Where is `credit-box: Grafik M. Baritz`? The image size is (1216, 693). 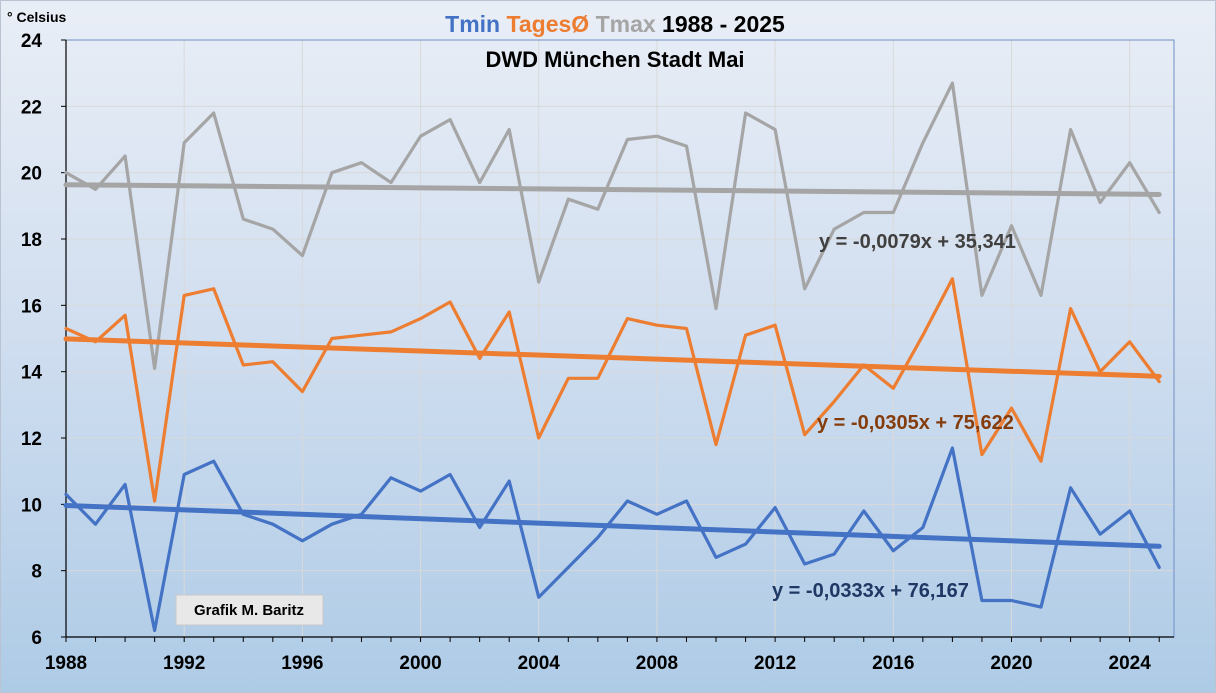 credit-box: Grafik M. Baritz is located at coordinates (249, 610).